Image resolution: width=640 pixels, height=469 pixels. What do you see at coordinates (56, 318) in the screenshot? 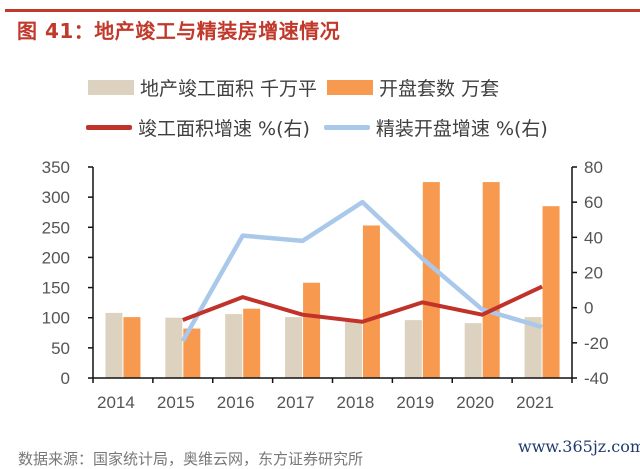
I see `left-tick-label: 100` at bounding box center [56, 318].